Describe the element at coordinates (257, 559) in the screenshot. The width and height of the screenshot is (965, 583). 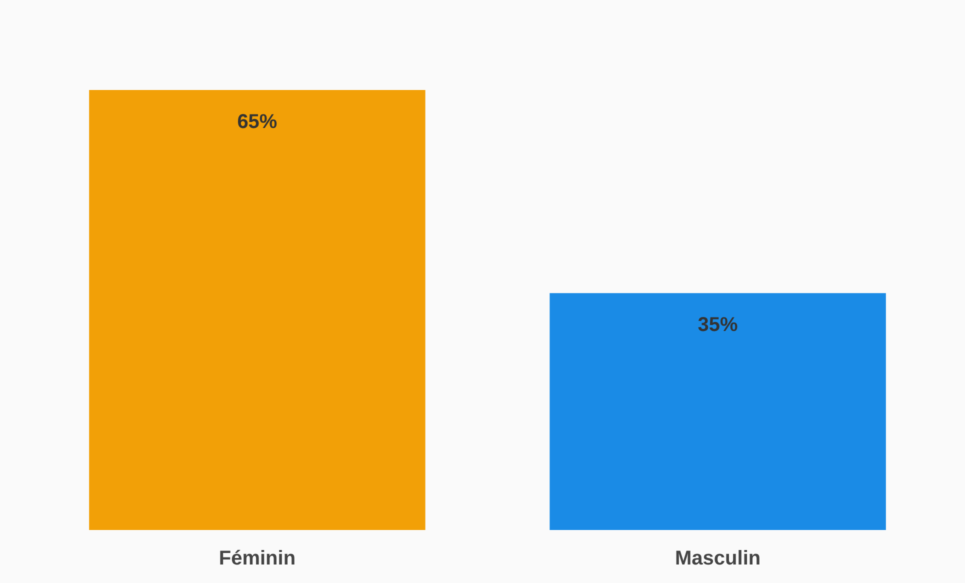
I see `x-tick-label: Féminin` at that location.